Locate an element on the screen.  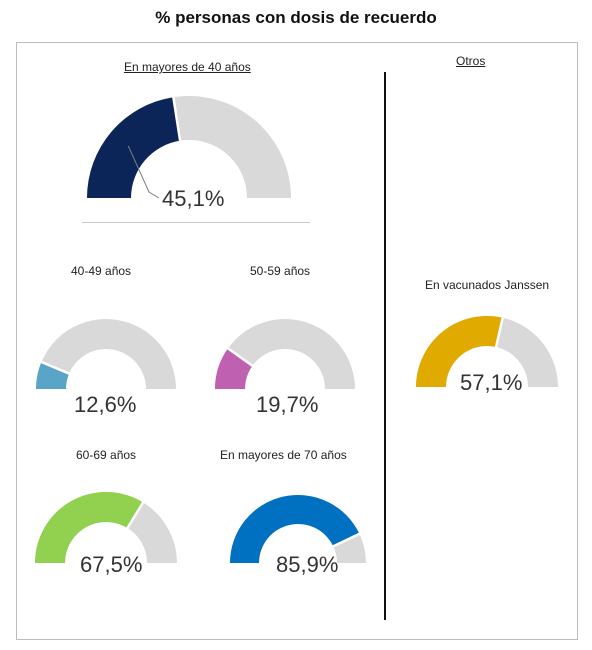
gauge-70plus is located at coordinates (298, 529).